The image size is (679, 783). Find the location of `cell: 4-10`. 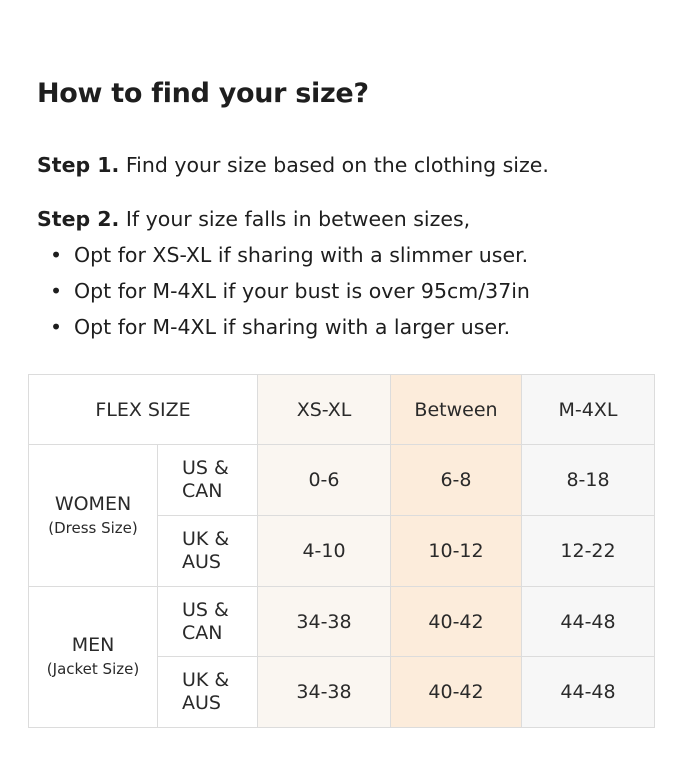

cell: 4-10 is located at coordinates (324, 551).